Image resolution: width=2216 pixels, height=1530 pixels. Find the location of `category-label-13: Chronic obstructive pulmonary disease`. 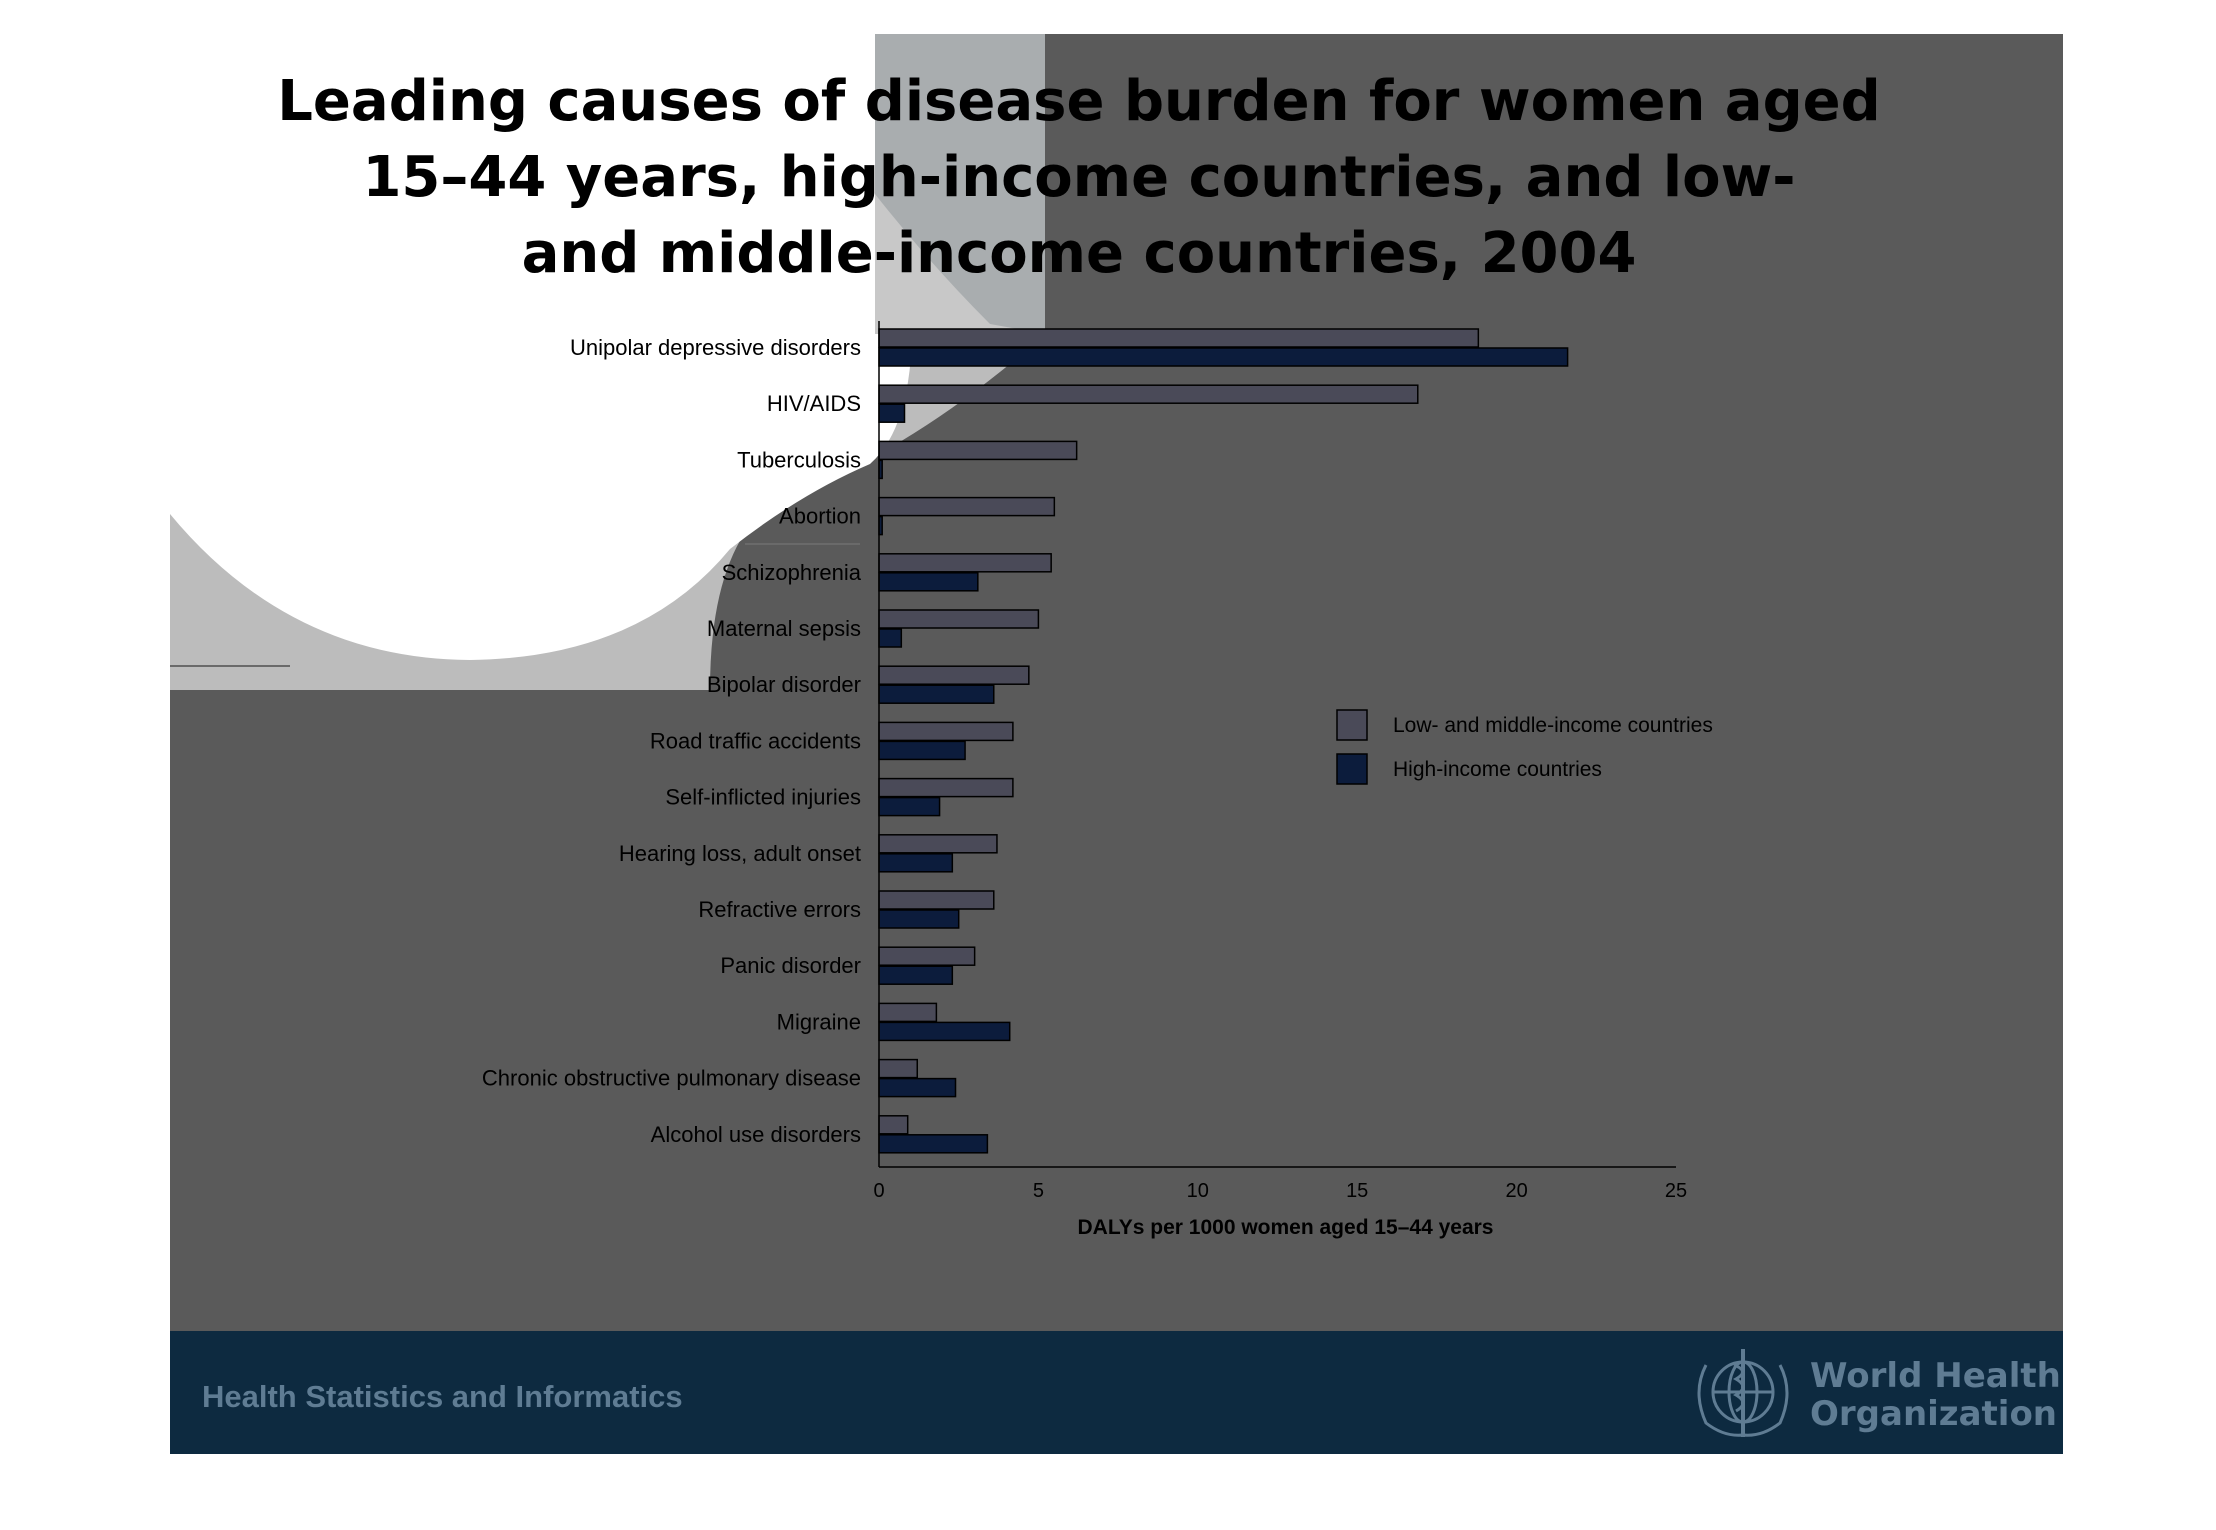

category-label-13: Chronic obstructive pulmonary disease is located at coordinates (671, 1078).